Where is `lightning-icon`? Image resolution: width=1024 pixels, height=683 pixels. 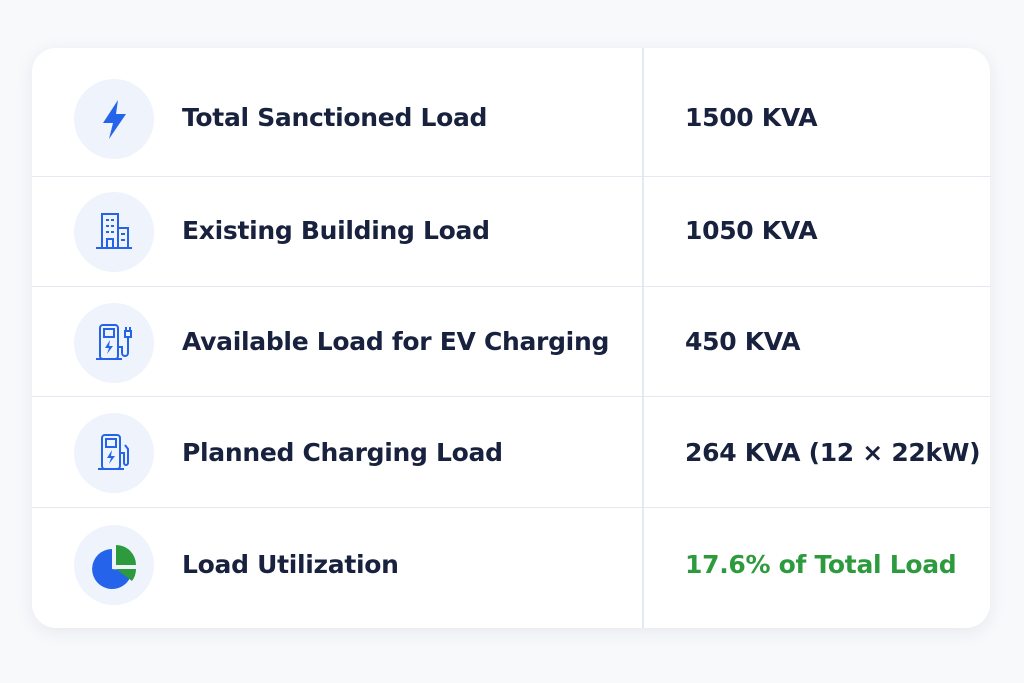
lightning-icon is located at coordinates (114, 119).